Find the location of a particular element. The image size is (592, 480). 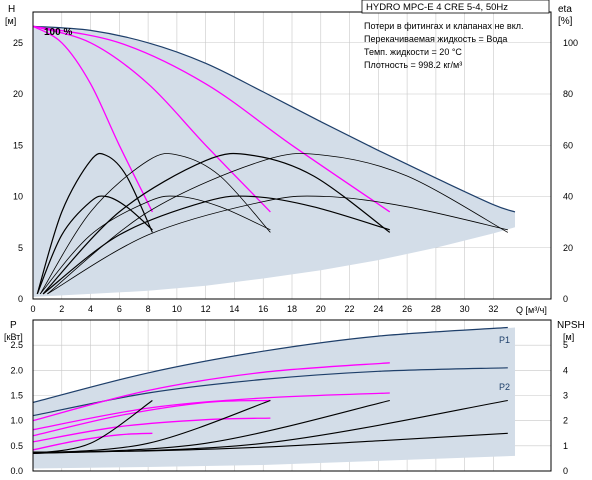

x-tick-label: 0 is located at coordinates (32, 309).